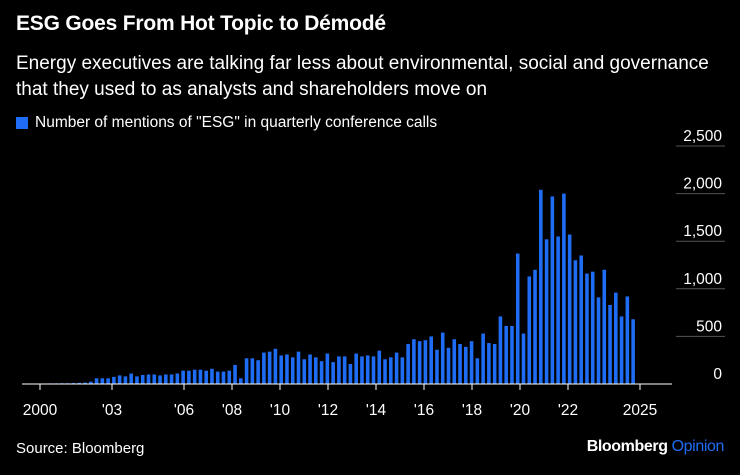 This screenshot has height=475, width=740. Describe the element at coordinates (698, 446) in the screenshot. I see `brand-suffix: Opinion` at that location.